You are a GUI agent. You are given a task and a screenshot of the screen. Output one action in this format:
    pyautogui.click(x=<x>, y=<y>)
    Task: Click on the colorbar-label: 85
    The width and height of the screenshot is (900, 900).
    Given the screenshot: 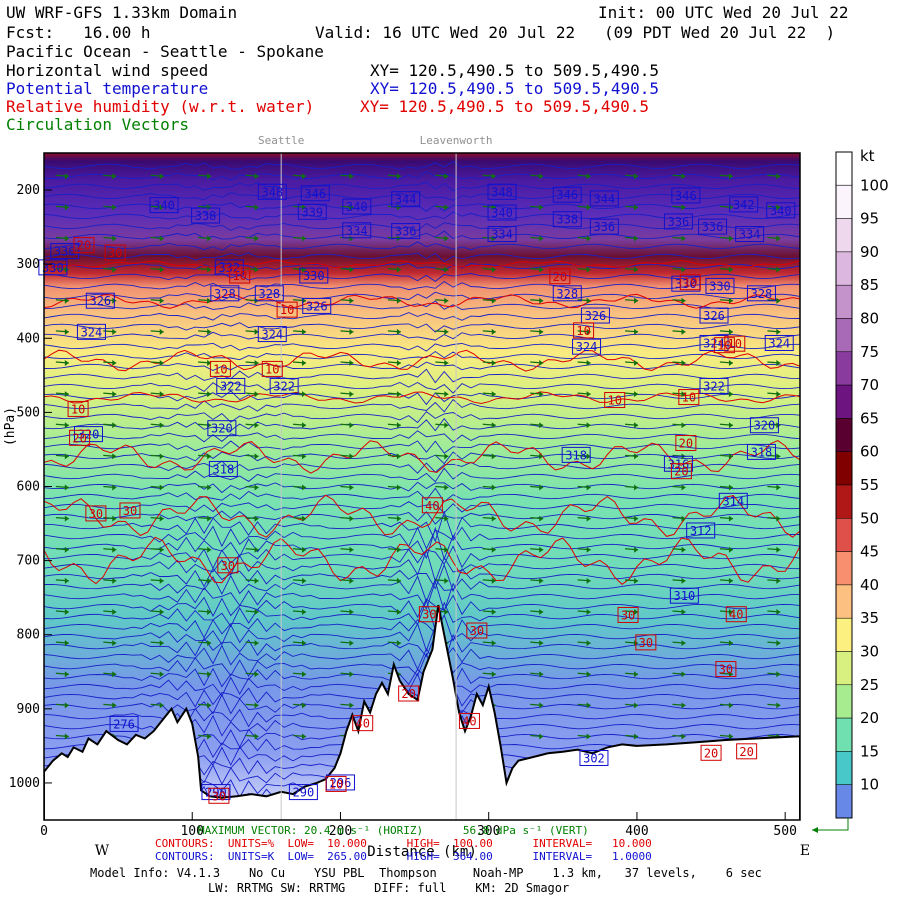 What is the action you would take?
    pyautogui.click(x=869, y=285)
    